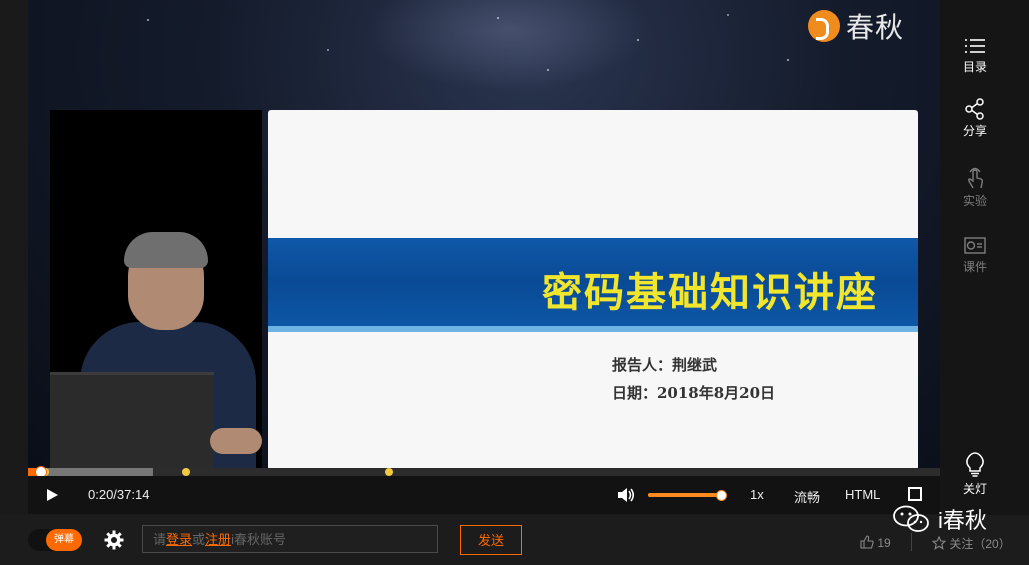 The height and width of the screenshot is (565, 1029). What do you see at coordinates (824, 26) in the screenshot?
I see `chunqiu-logo-icon` at bounding box center [824, 26].